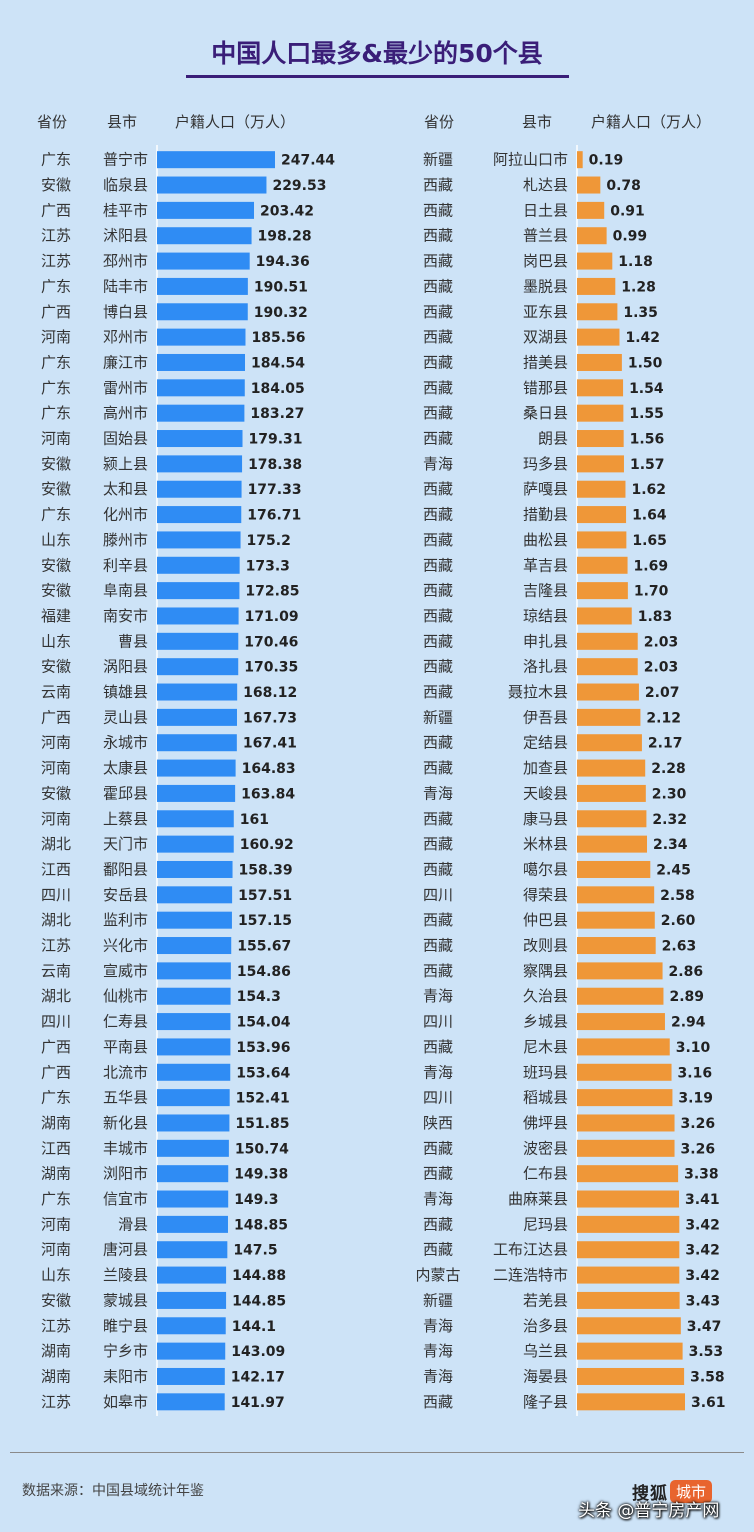  What do you see at coordinates (707, 1377) in the screenshot?
I see `bar-value-label: 3.58` at bounding box center [707, 1377].